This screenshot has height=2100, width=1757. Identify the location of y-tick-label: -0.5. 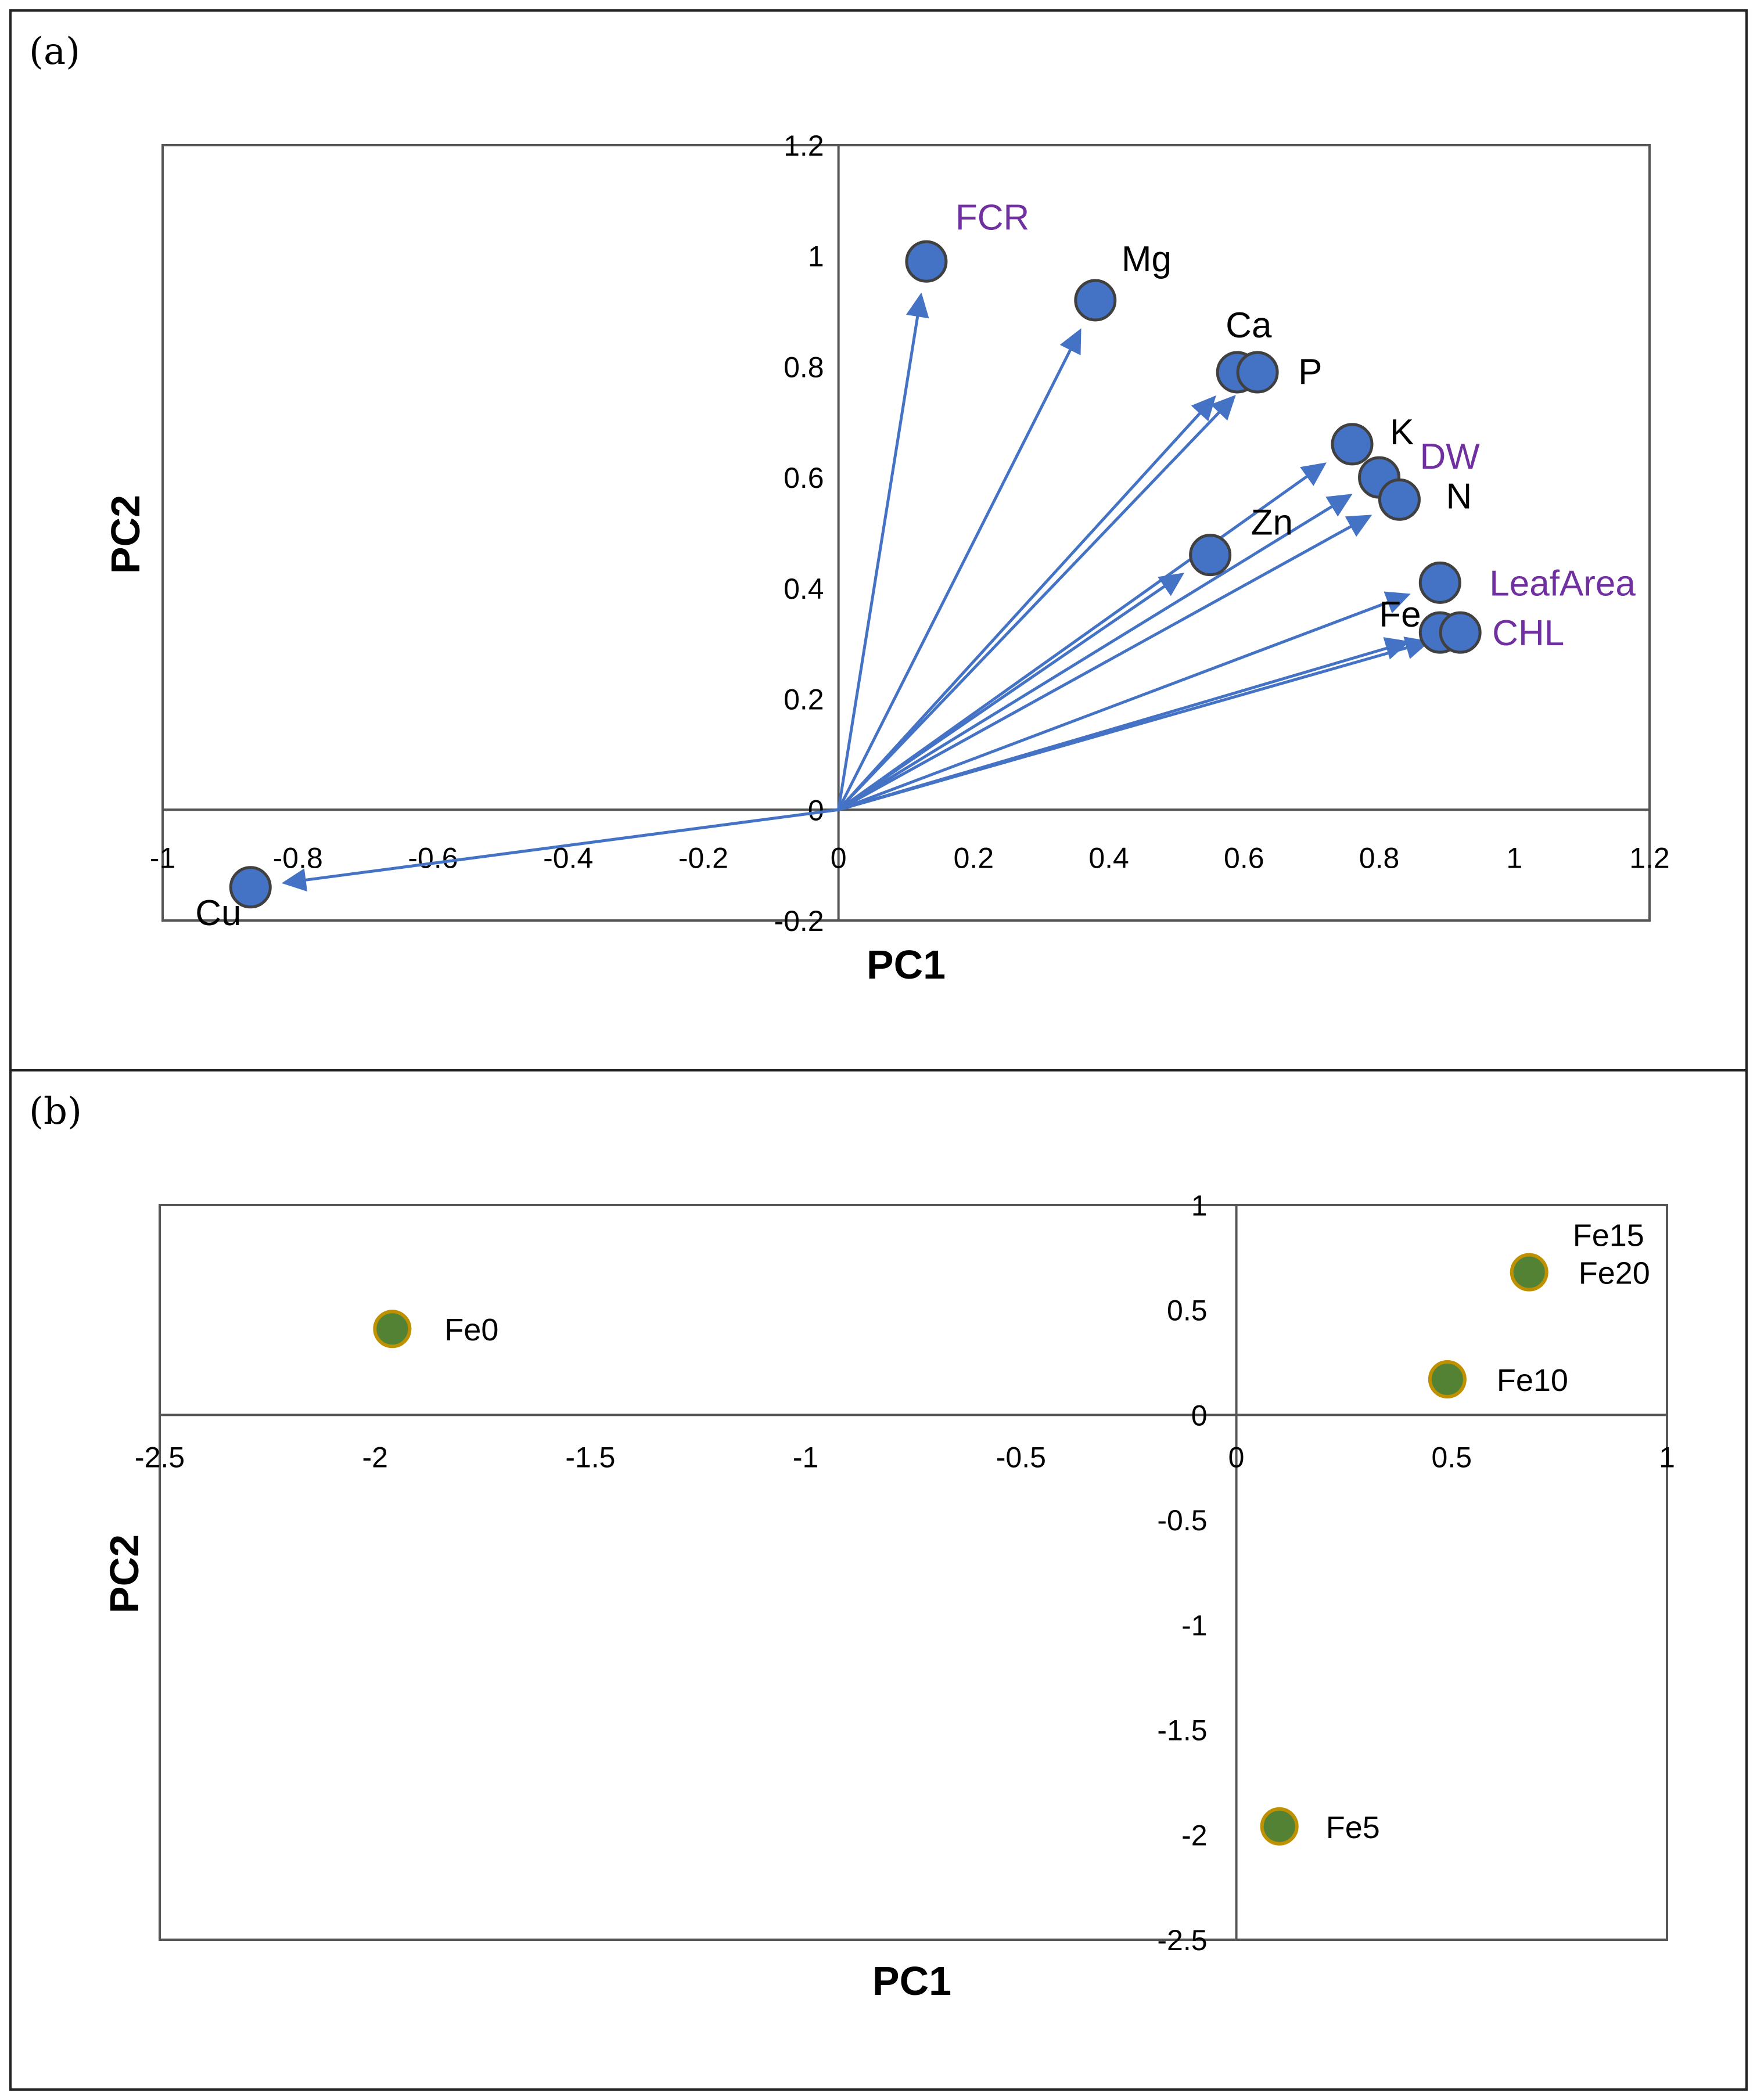
(1182, 1520).